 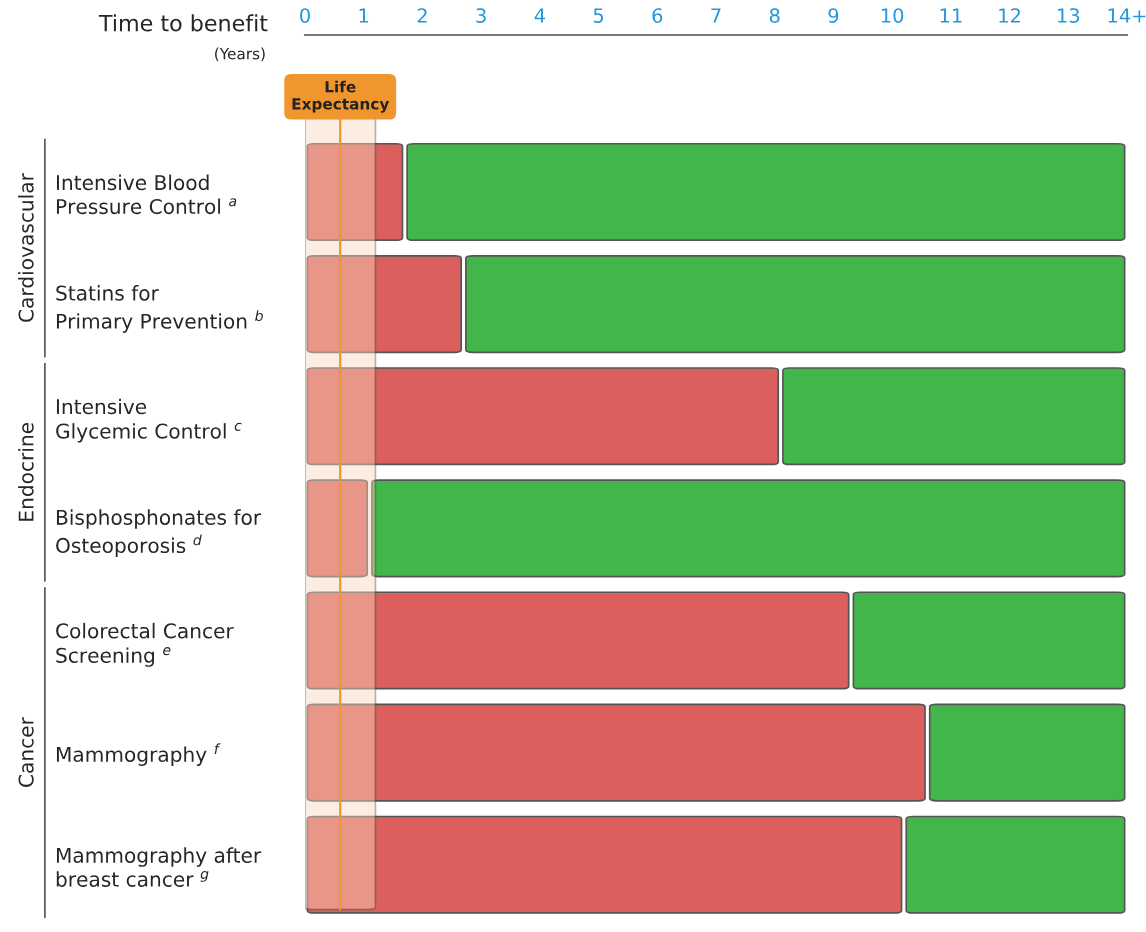 I want to click on x-tick-label: 2, so click(x=422, y=15).